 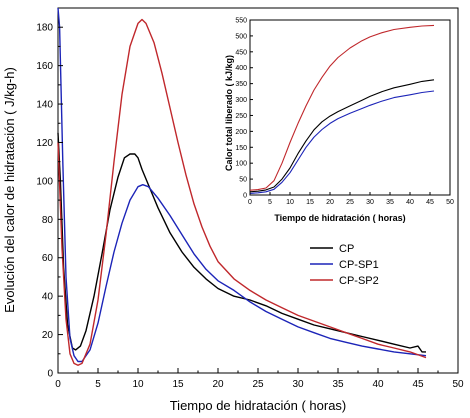 I want to click on main-x-tick-label: 40, so click(x=378, y=384).